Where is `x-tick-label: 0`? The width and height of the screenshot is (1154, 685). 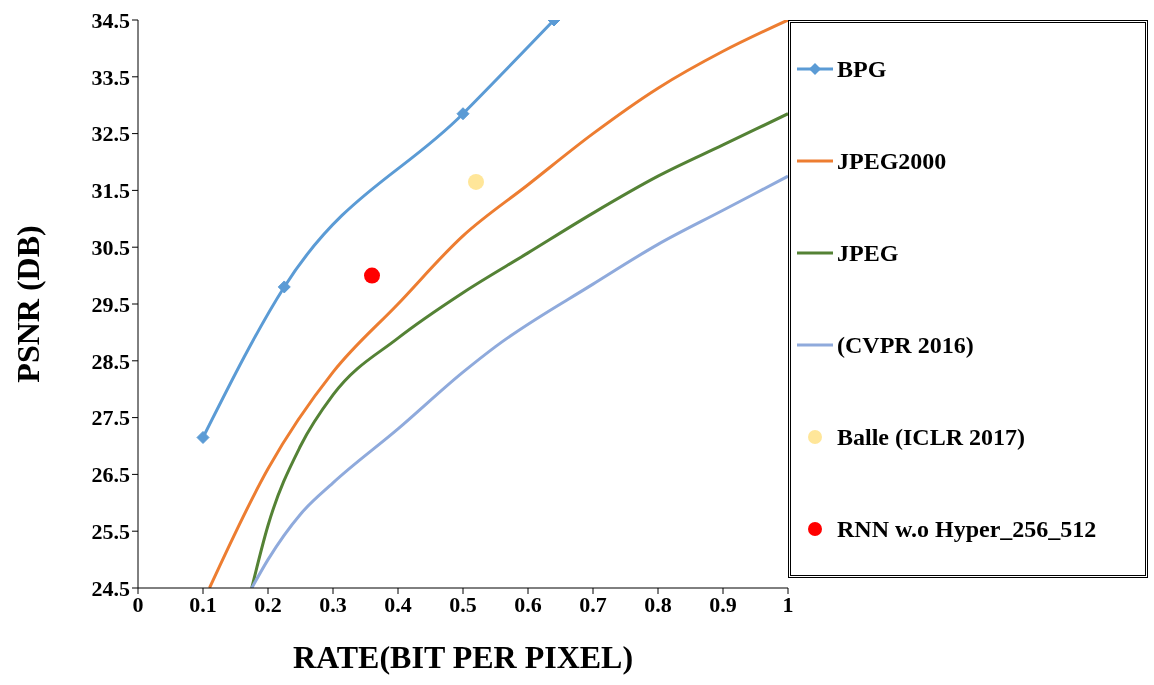
x-tick-label: 0 is located at coordinates (138, 604).